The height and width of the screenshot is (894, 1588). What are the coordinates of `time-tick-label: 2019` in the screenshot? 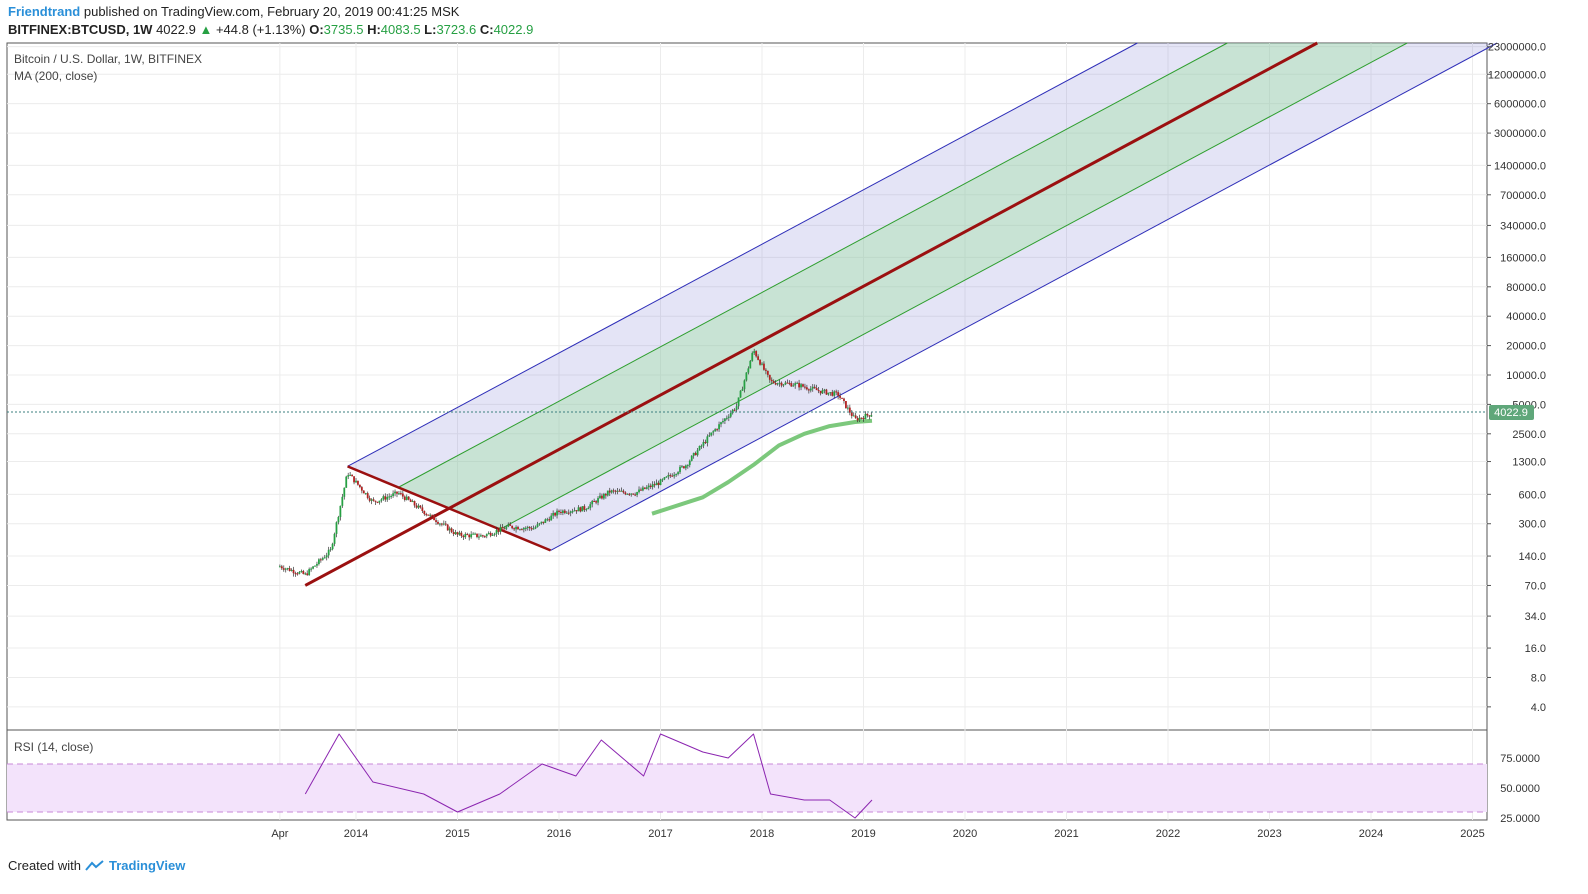 It's located at (863, 834).